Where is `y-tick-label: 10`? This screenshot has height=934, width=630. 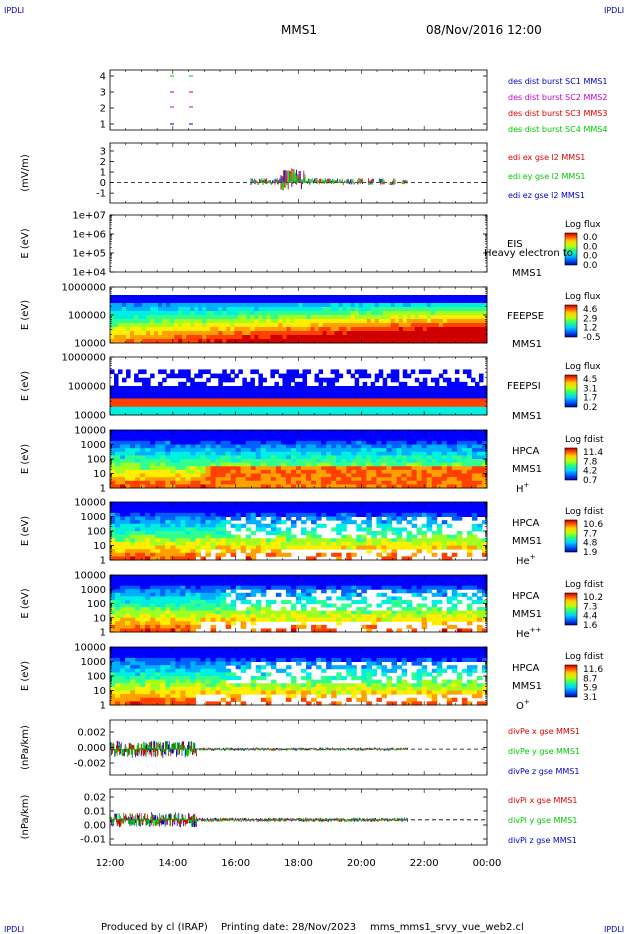
y-tick-label: 10 is located at coordinates (99, 474).